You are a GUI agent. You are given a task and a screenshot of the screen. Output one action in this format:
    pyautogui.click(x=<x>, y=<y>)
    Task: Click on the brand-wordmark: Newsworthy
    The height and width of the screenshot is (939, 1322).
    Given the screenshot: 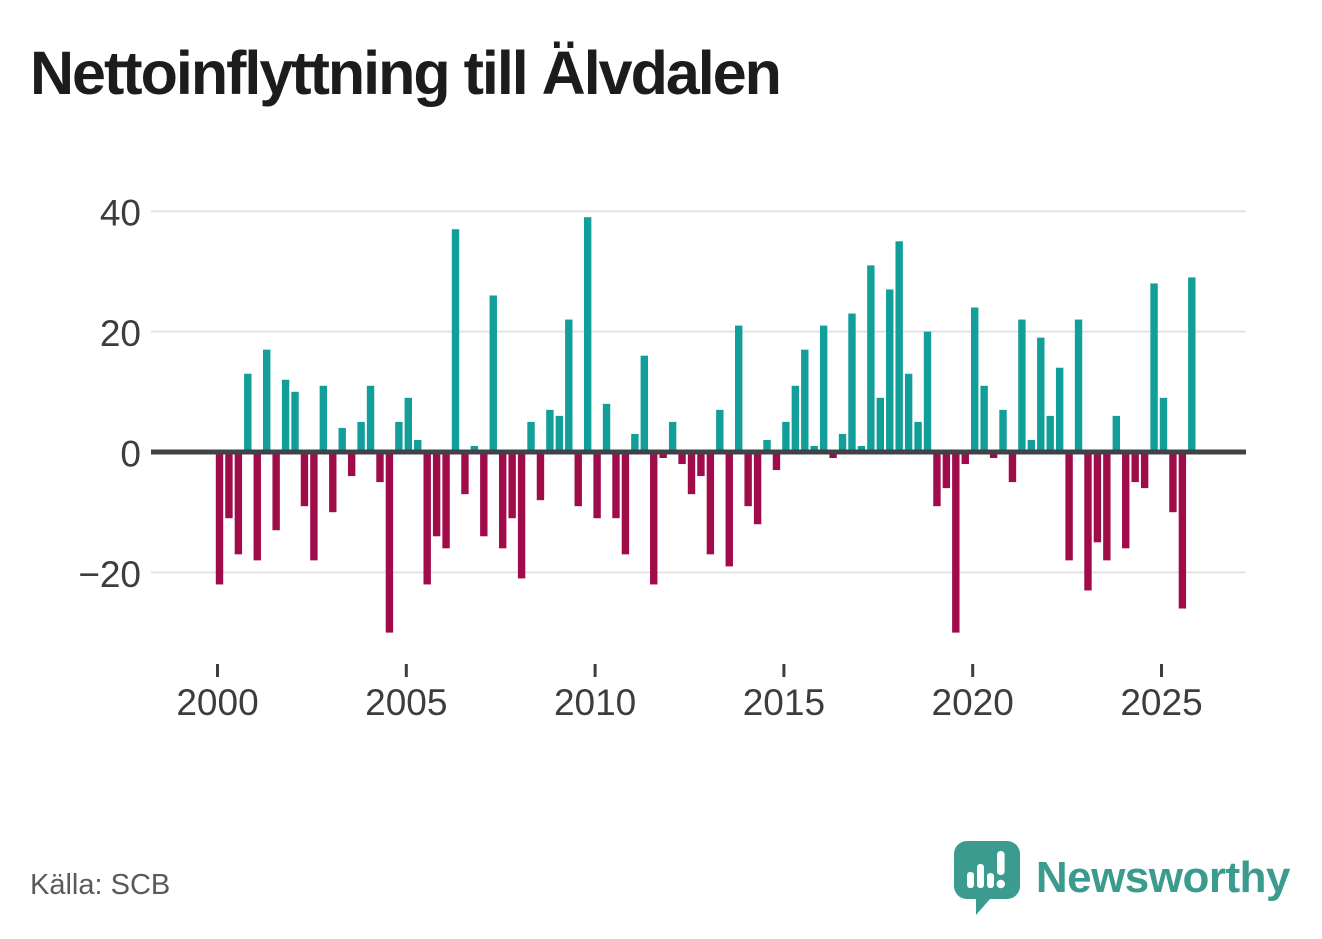 What is the action you would take?
    pyautogui.click(x=1163, y=877)
    